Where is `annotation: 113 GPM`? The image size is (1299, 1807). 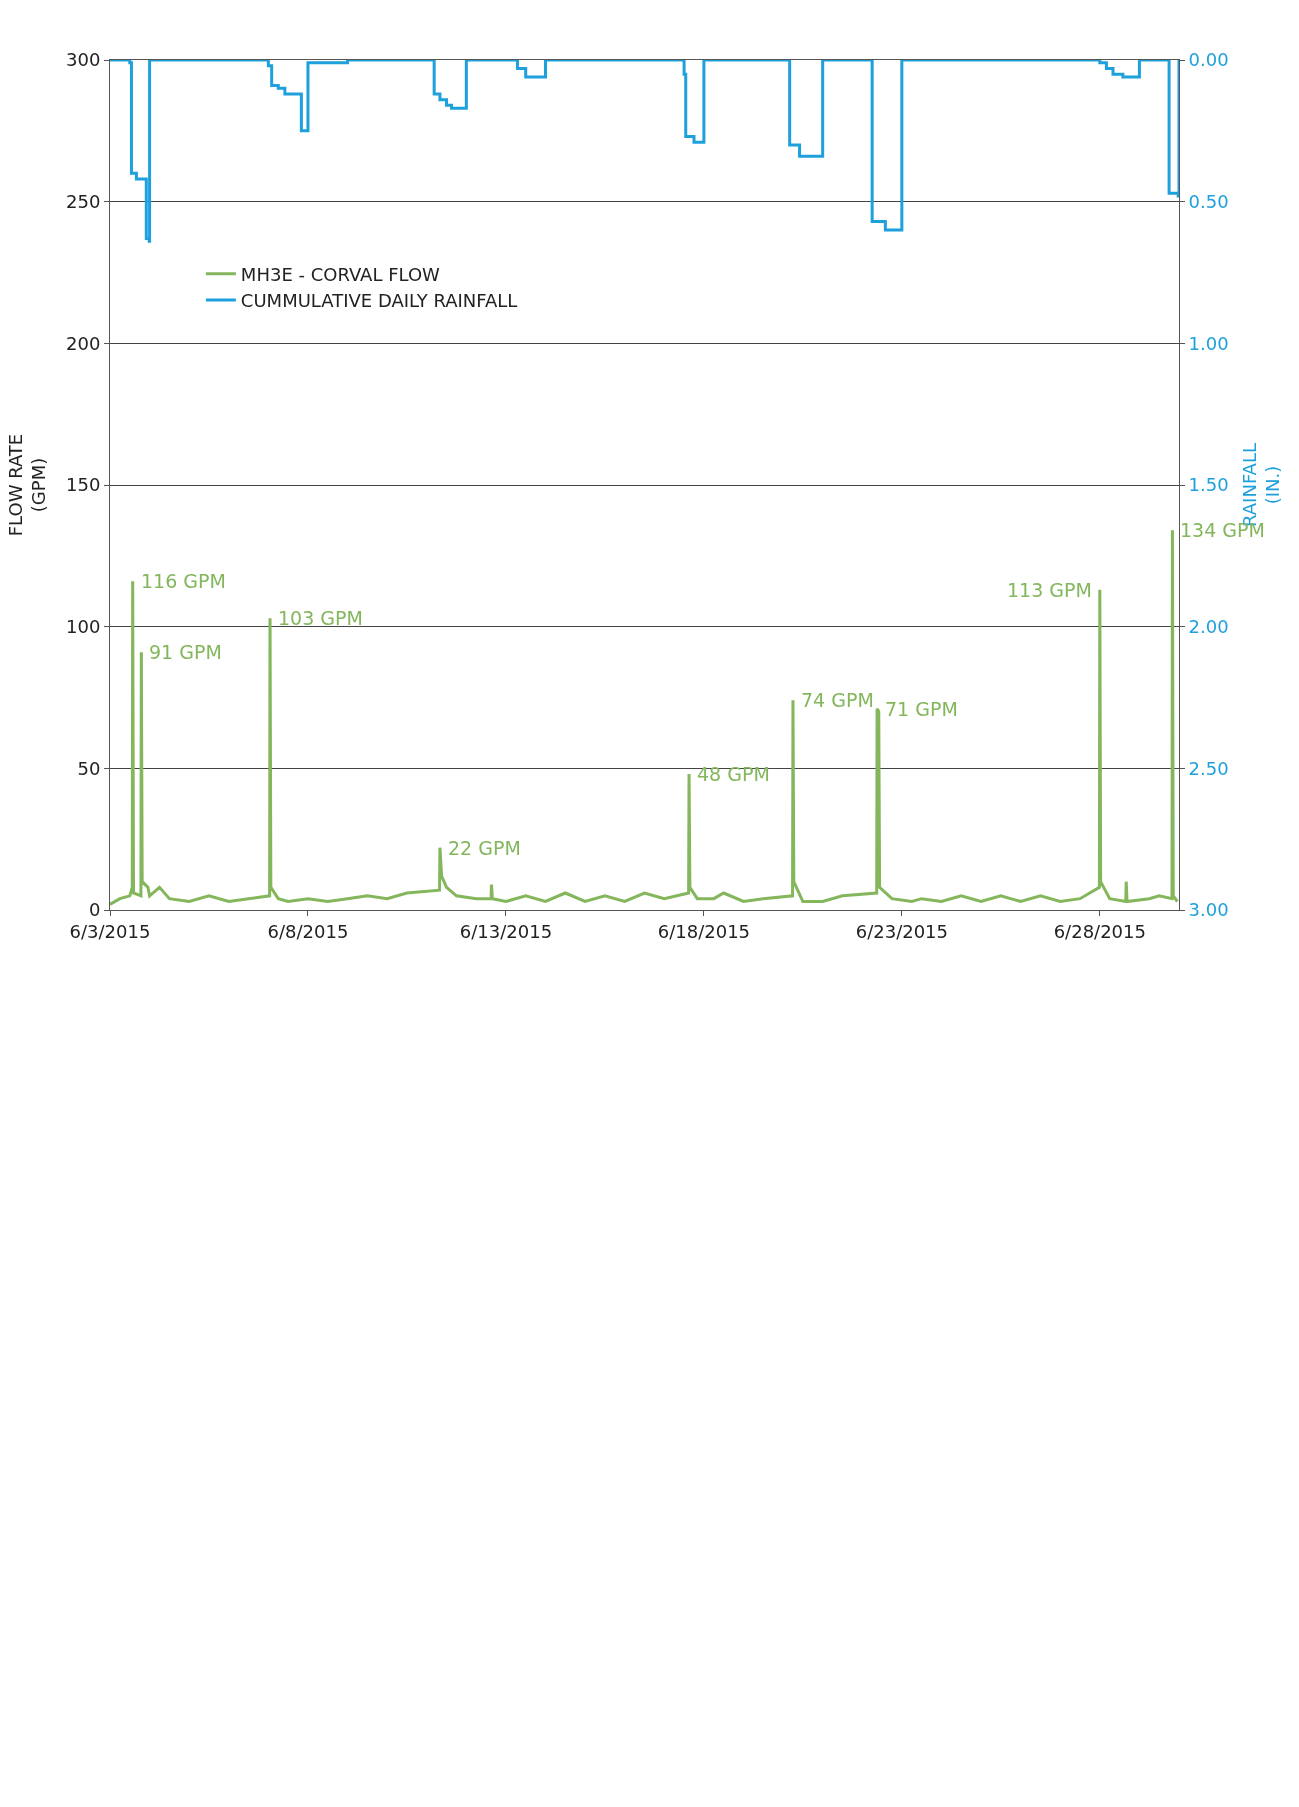
annotation: 113 GPM is located at coordinates (1049, 590).